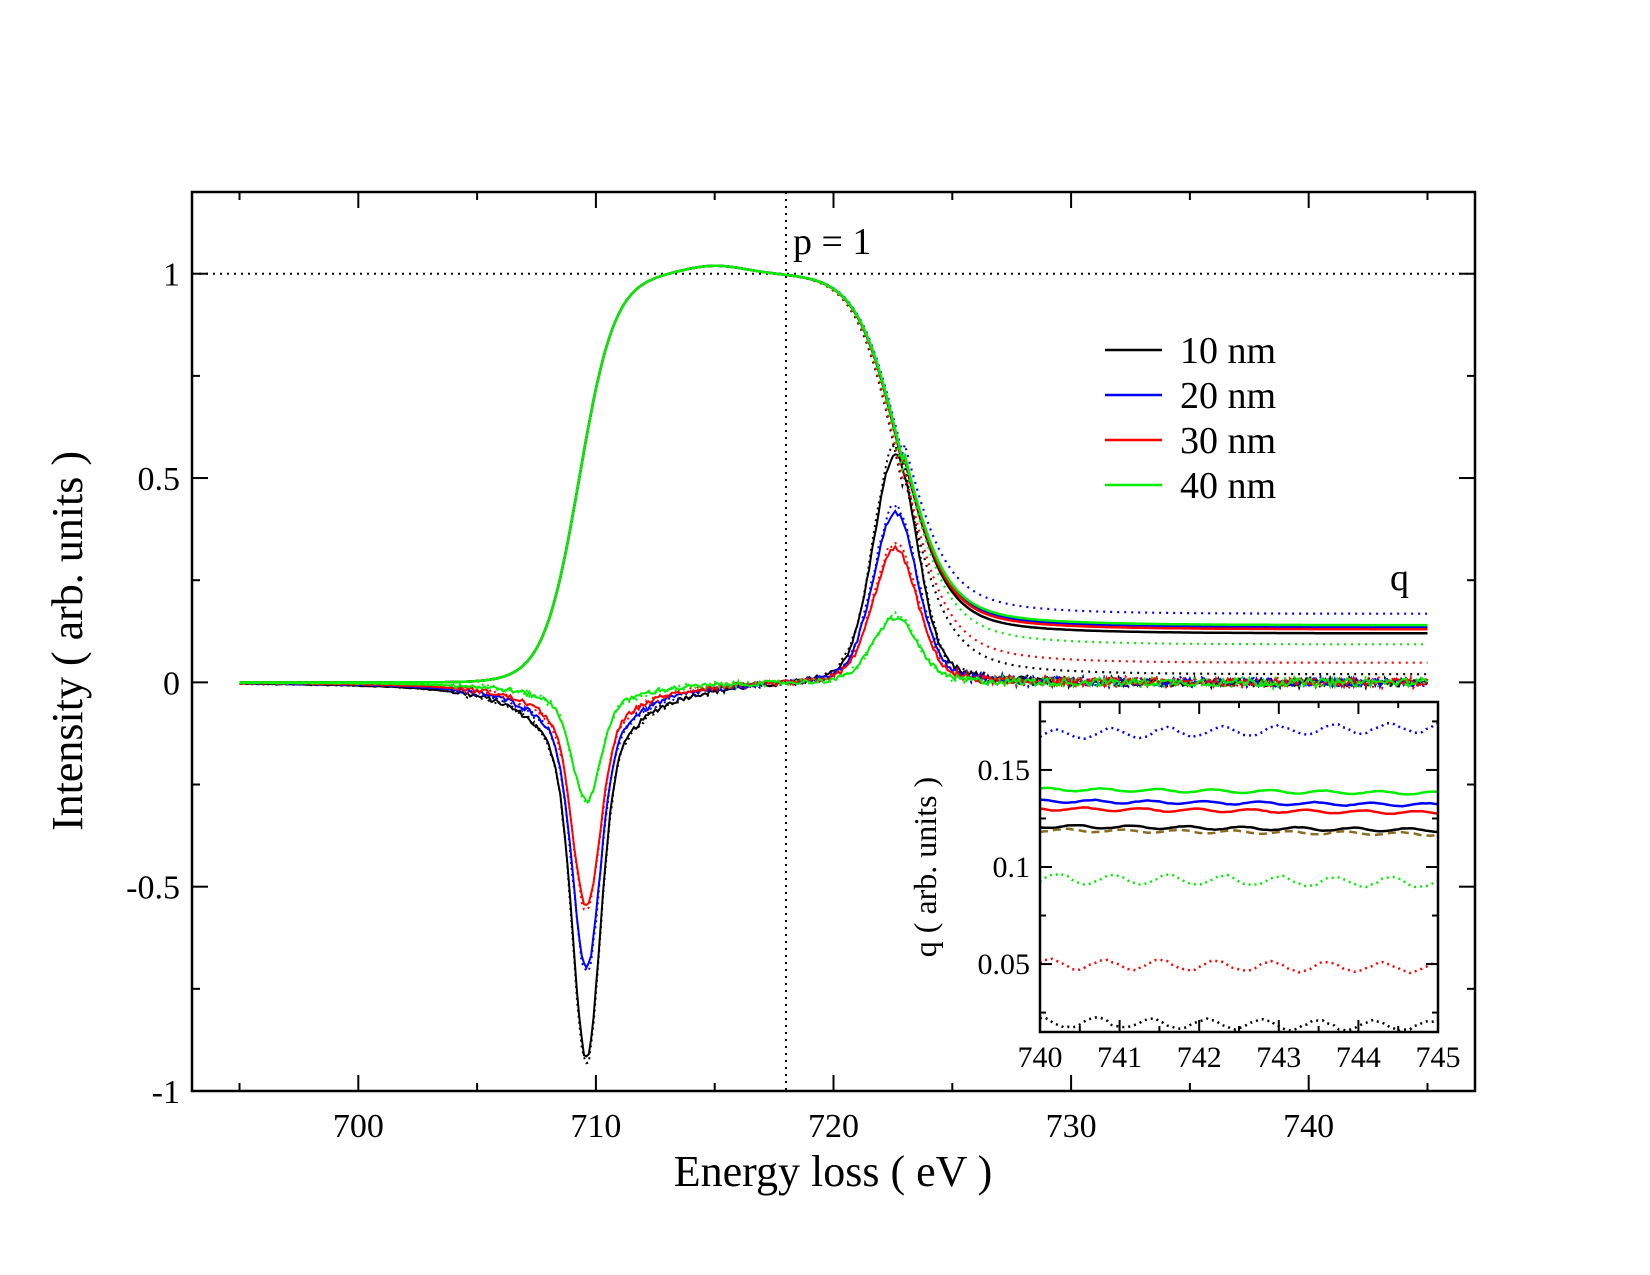 The width and height of the screenshot is (1650, 1275). I want to click on y-tick-label: 1, so click(171, 275).